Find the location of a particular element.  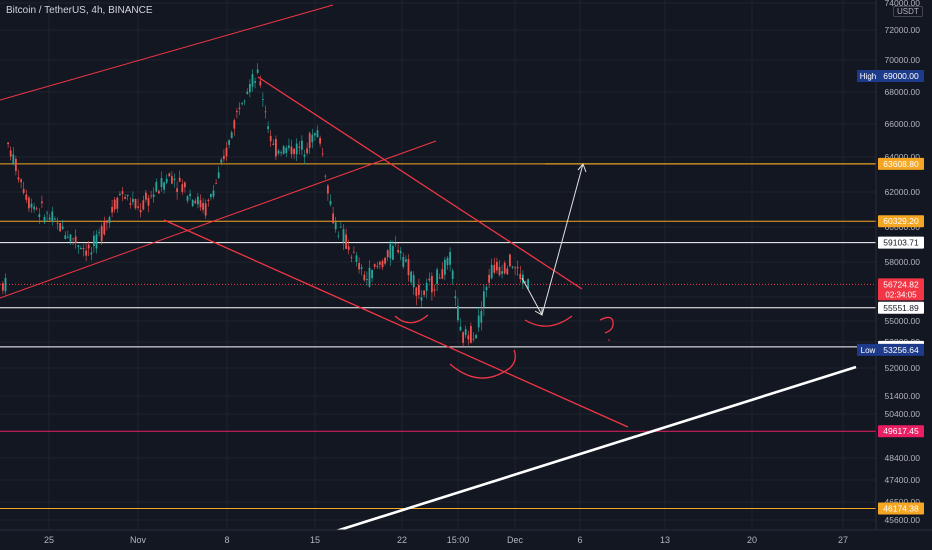

y-tick-label: 55000.00 is located at coordinates (903, 321).